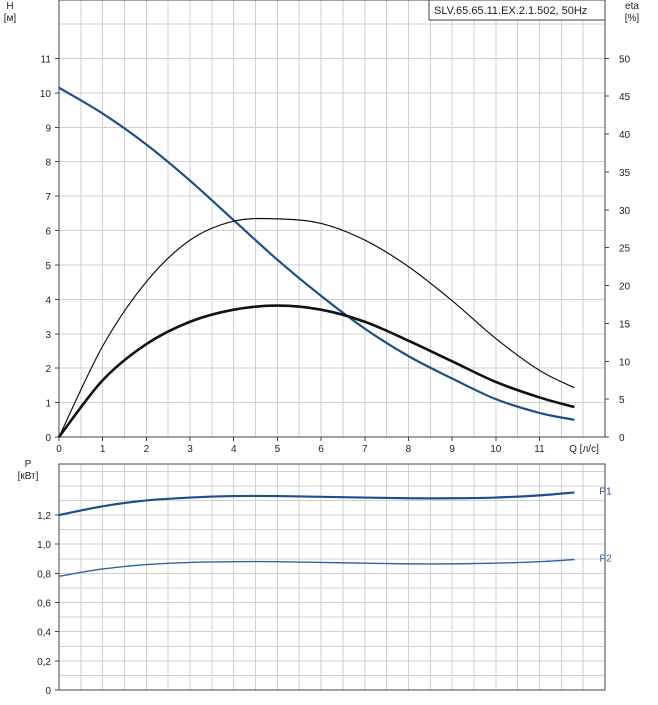  What do you see at coordinates (632, 18) in the screenshot?
I see `y2-axis-unit: [%]` at bounding box center [632, 18].